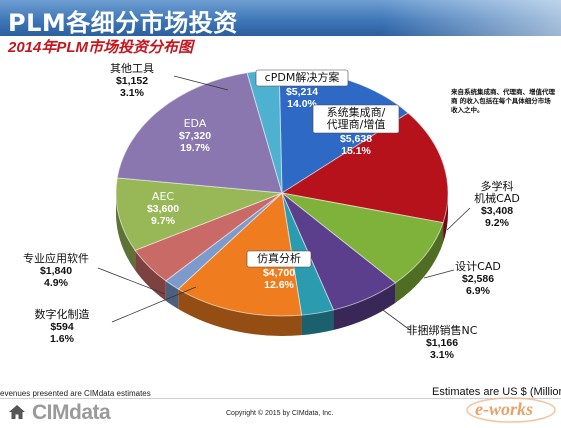 This screenshot has height=428, width=561. What do you see at coordinates (356, 124) in the screenshot?
I see `slice-name-label: 代理商/增值` at bounding box center [356, 124].